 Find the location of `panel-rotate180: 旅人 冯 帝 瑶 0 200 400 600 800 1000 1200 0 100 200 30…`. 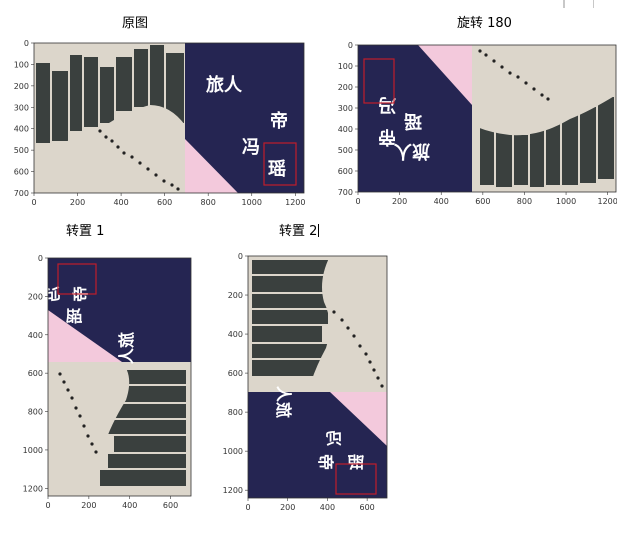

panel-rotate180: 旅人 冯 帝 瑶 0 200 400 600 800 1000 1200 0 100 200 30… is located at coordinates (477, 123).